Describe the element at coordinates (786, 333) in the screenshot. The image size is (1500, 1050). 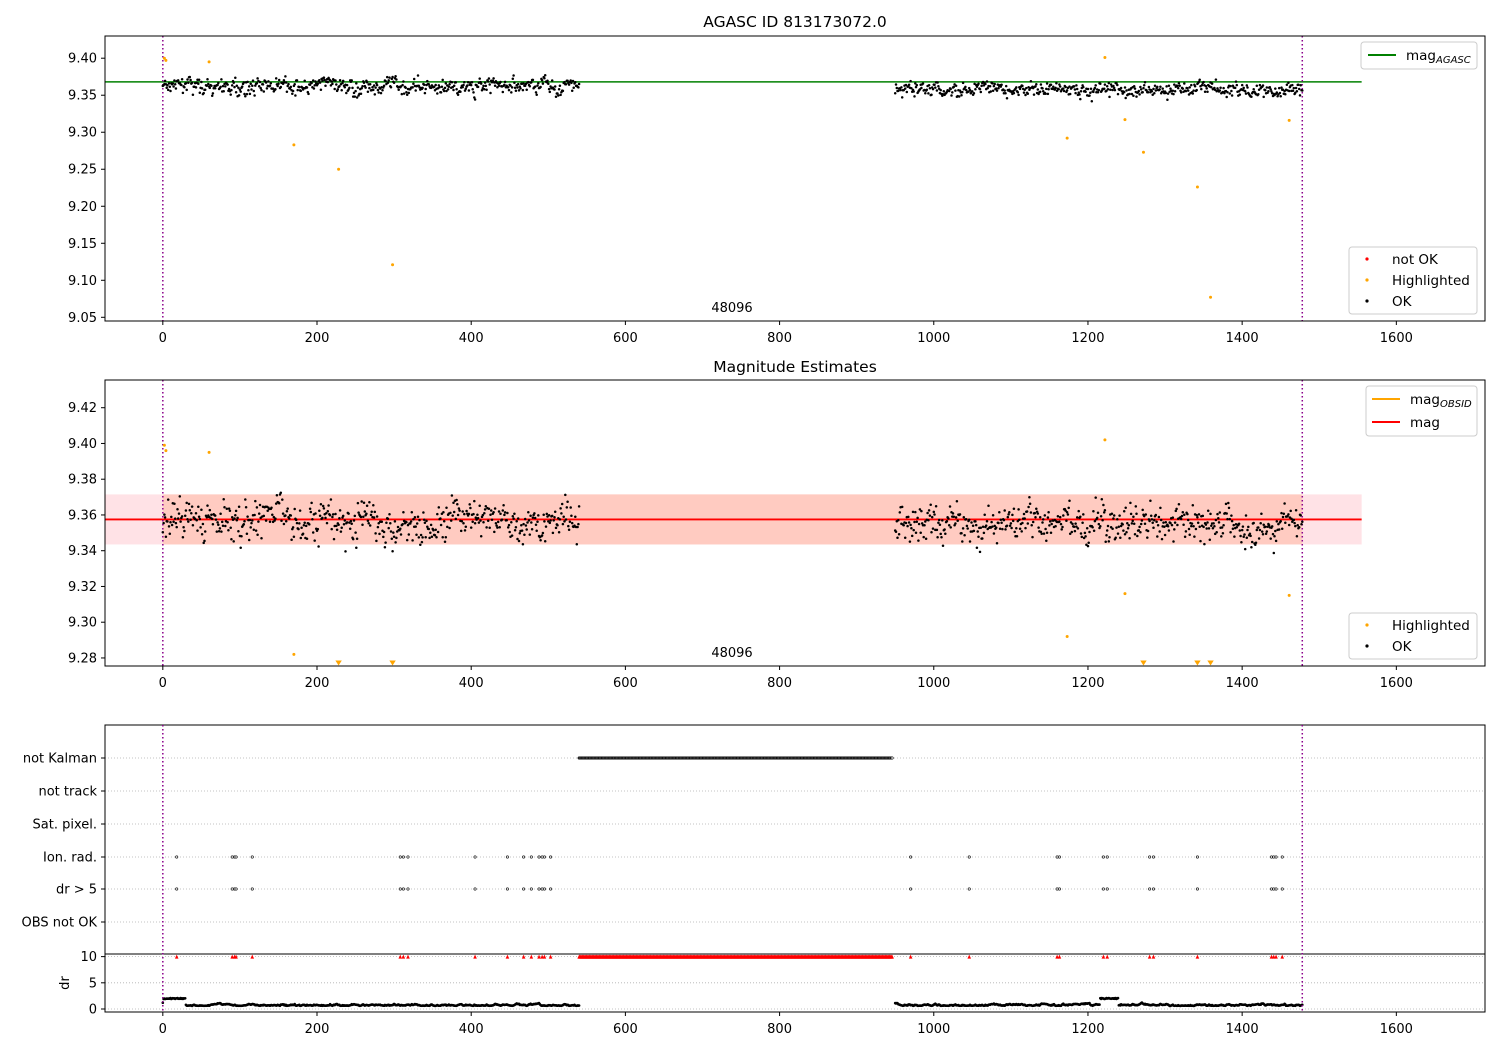
I see `panel-agasc-x-axis: 0 200 400 600 800 1000 1200 1400 1600` at that location.